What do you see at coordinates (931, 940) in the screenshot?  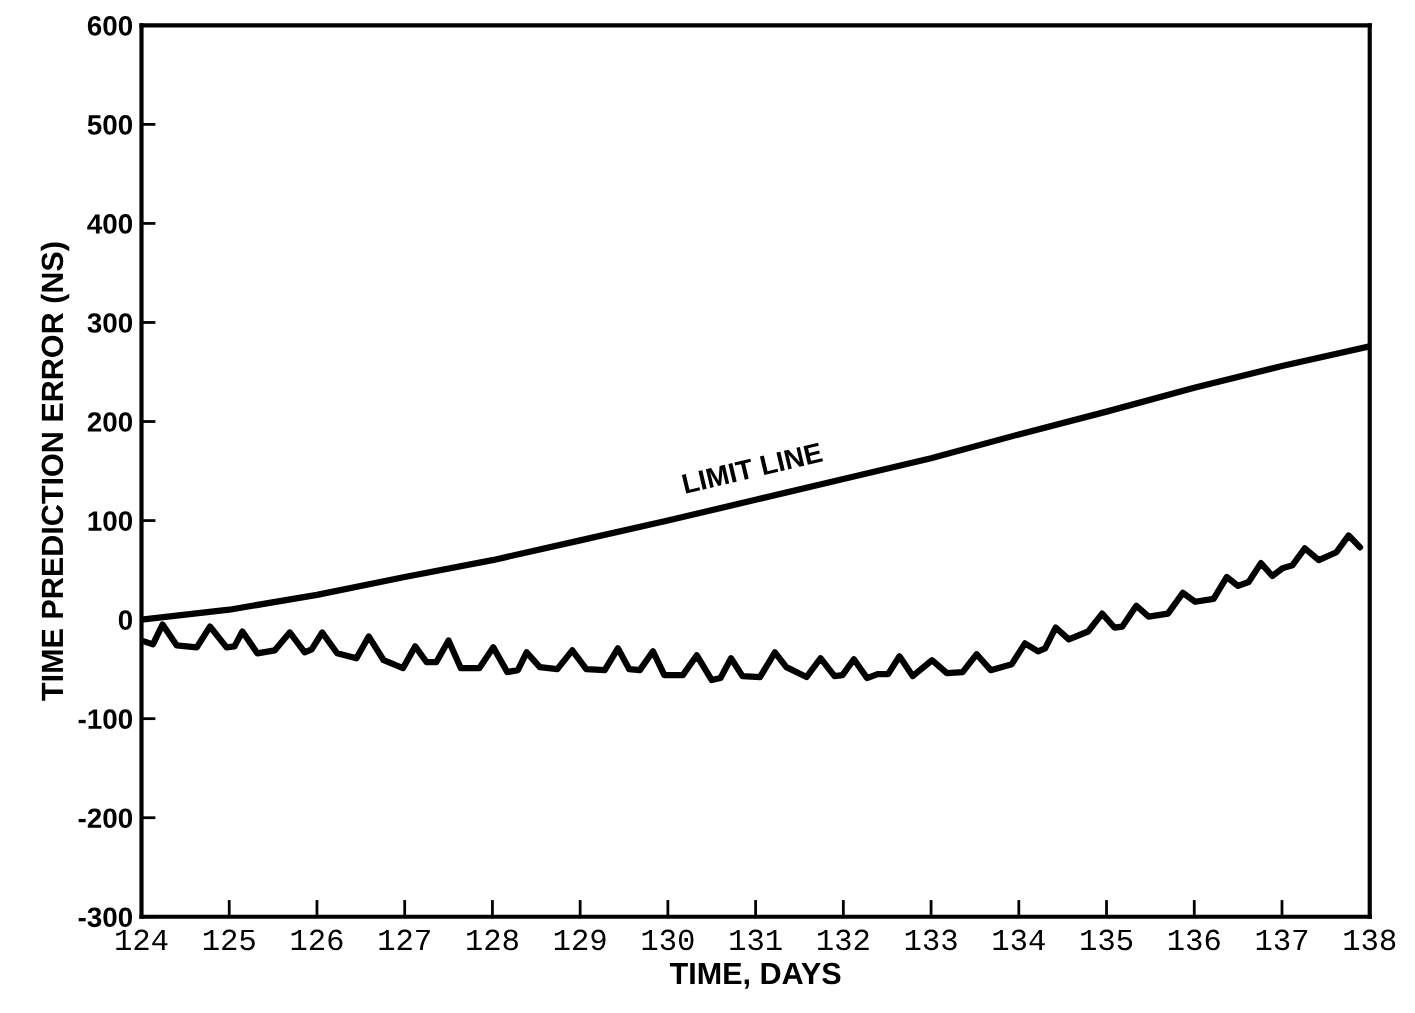 I see `x-tick-label: 133` at bounding box center [931, 940].